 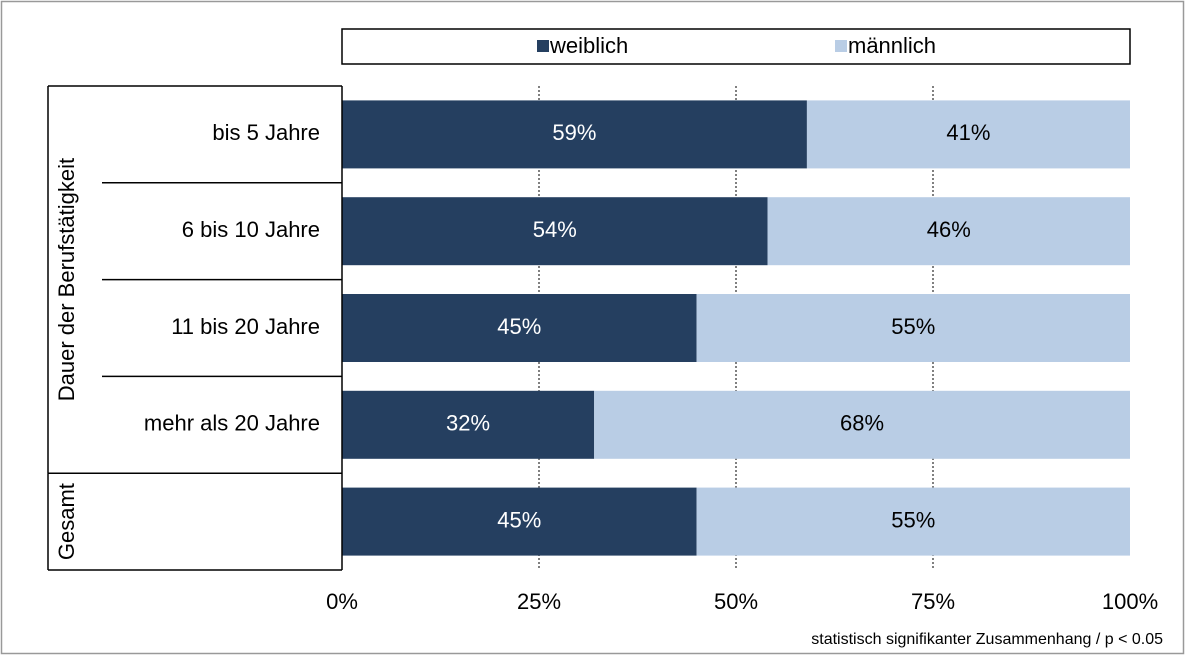 What do you see at coordinates (933, 601) in the screenshot?
I see `x-tick-label: 75%` at bounding box center [933, 601].